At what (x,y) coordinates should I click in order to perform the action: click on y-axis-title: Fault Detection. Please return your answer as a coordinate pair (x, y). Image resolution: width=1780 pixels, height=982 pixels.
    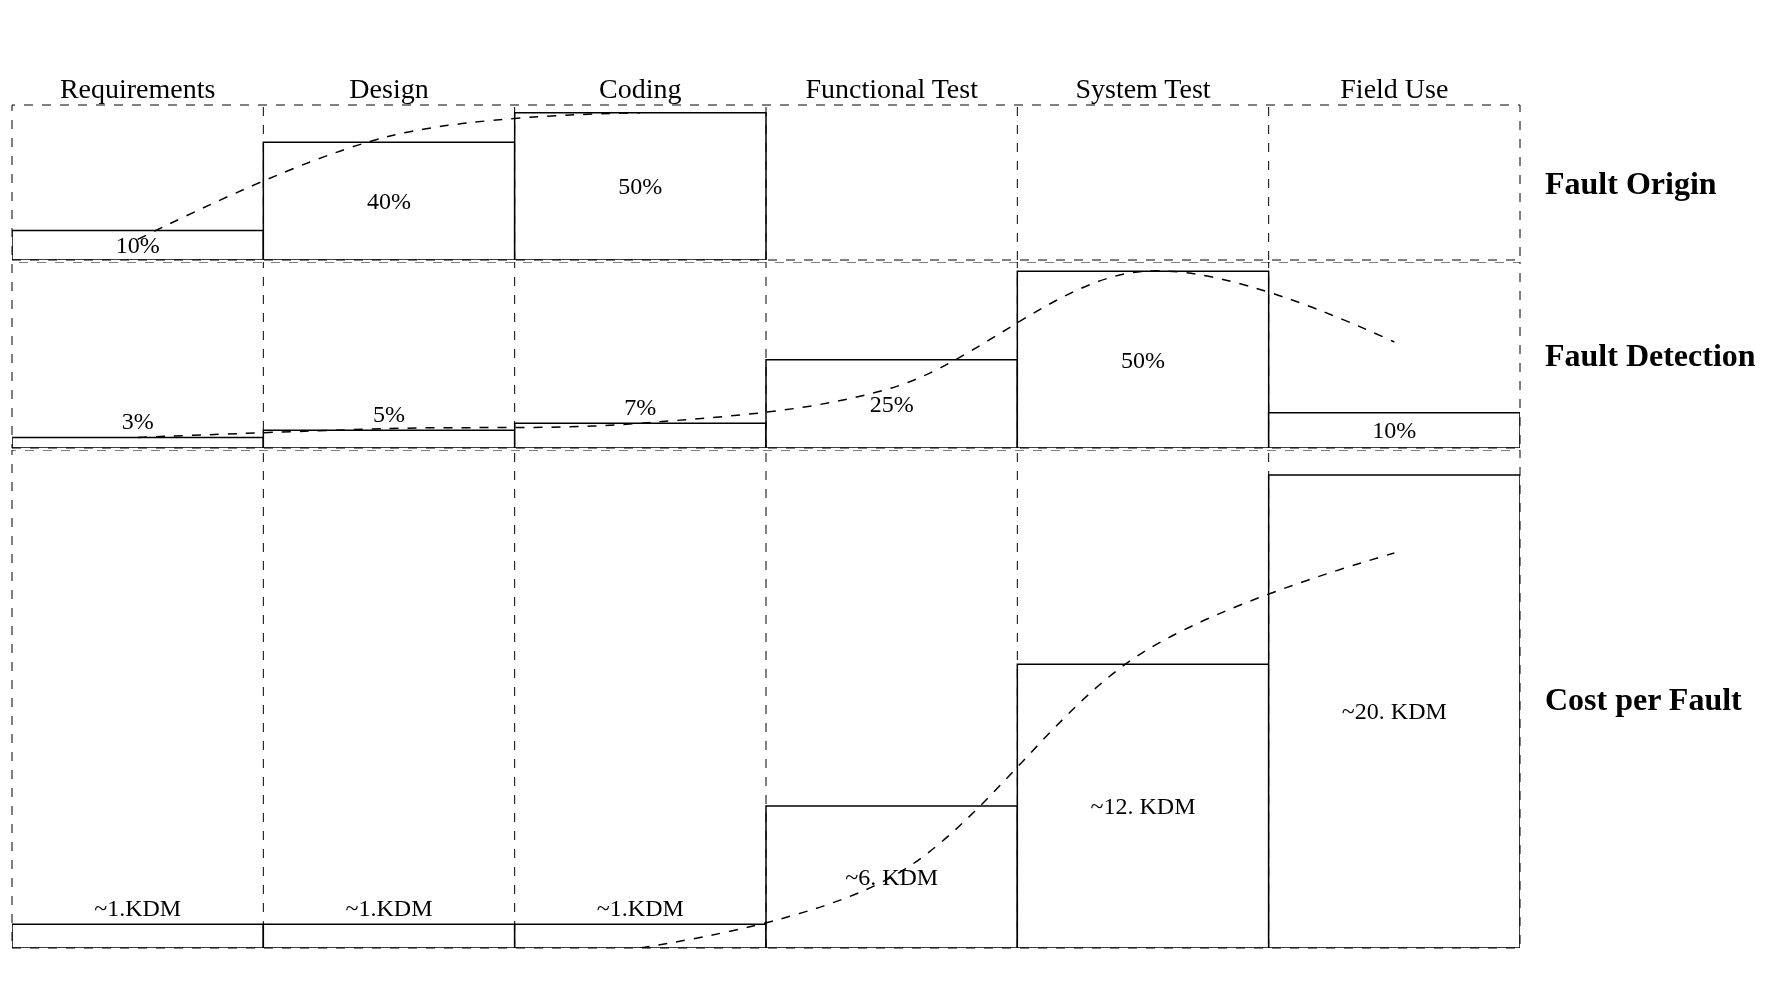
    Looking at the image, I should click on (1650, 355).